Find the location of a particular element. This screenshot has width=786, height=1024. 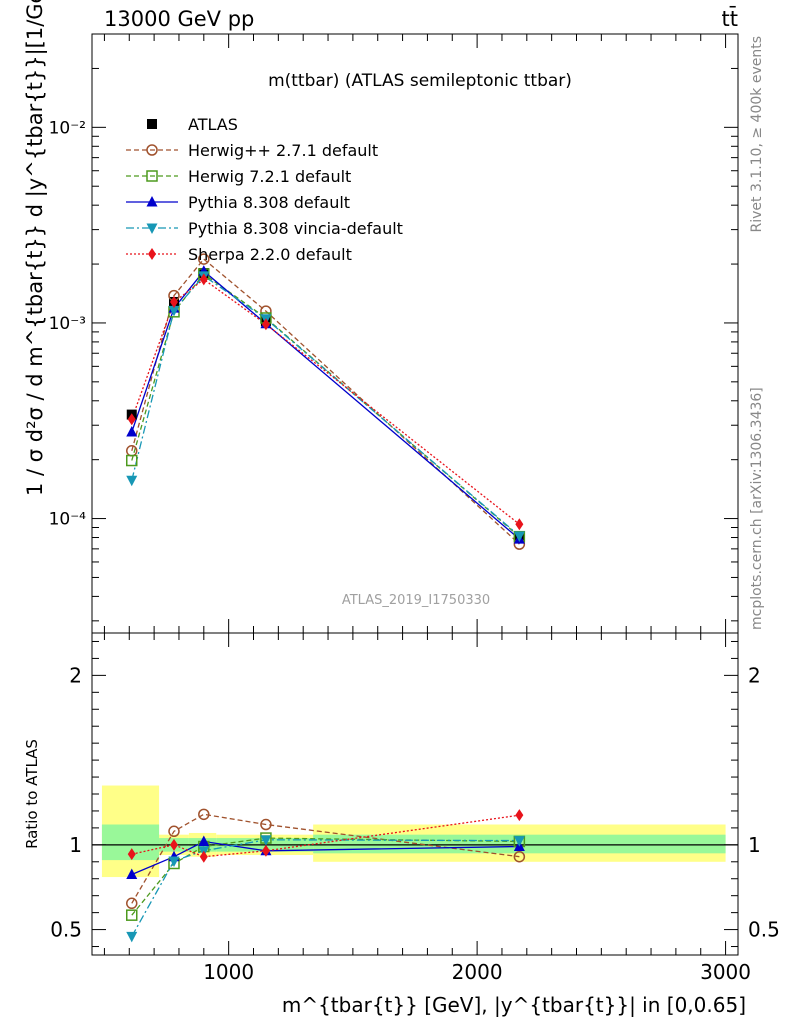

header-left: 13000 GeV pp is located at coordinates (179, 19).